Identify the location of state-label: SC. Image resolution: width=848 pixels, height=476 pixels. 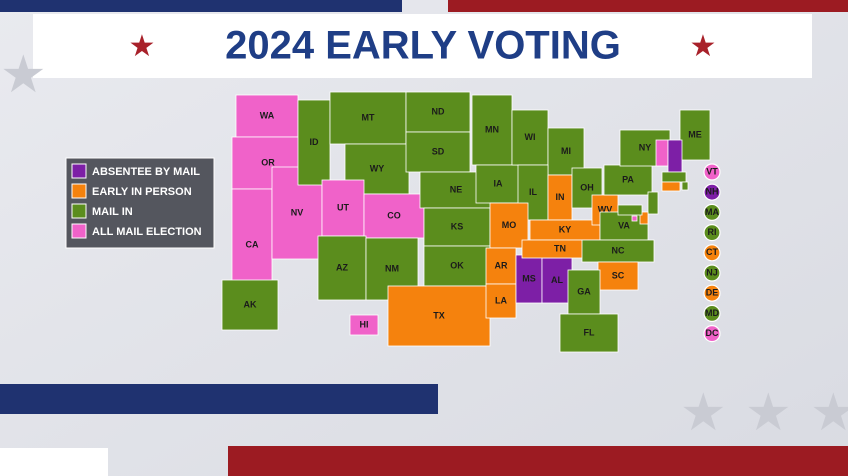
(618, 275).